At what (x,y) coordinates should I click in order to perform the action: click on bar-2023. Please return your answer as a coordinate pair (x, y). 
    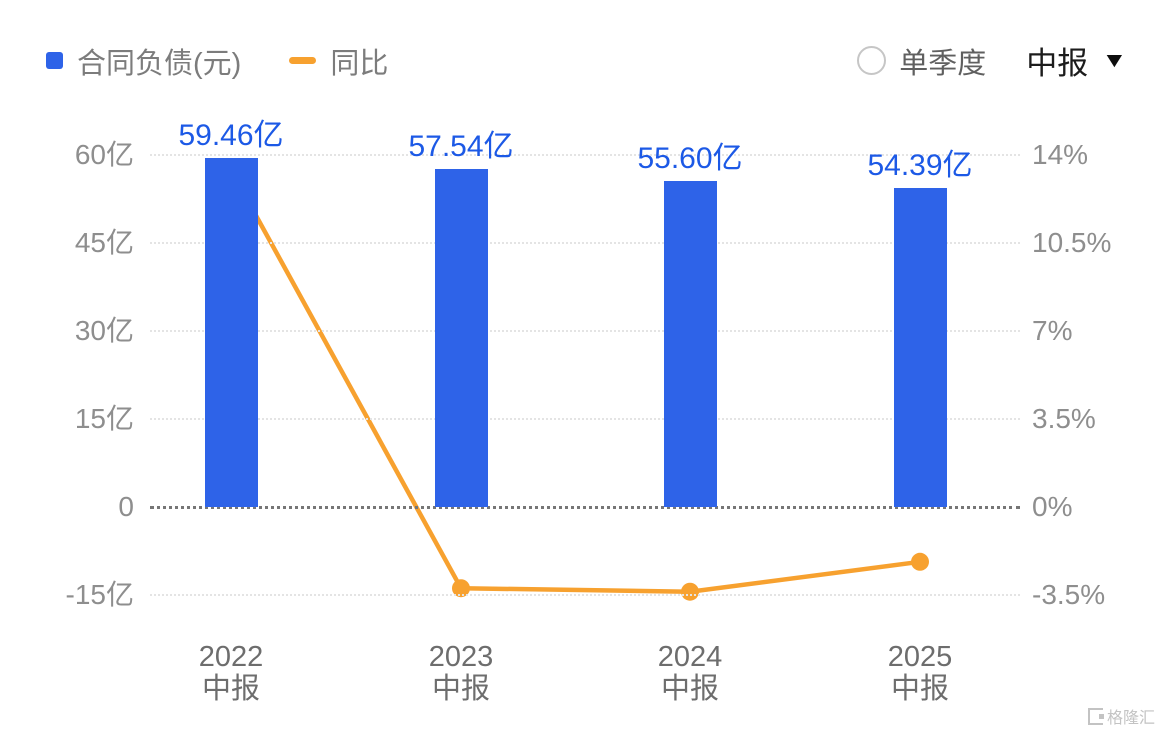
    Looking at the image, I should click on (461, 338).